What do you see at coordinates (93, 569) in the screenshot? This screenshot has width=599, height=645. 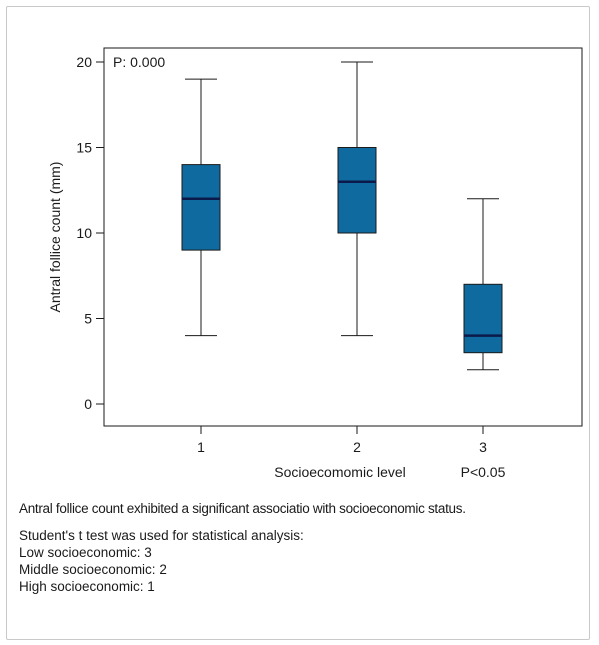 I see `caption-line: Middle socioeconomic: 2` at bounding box center [93, 569].